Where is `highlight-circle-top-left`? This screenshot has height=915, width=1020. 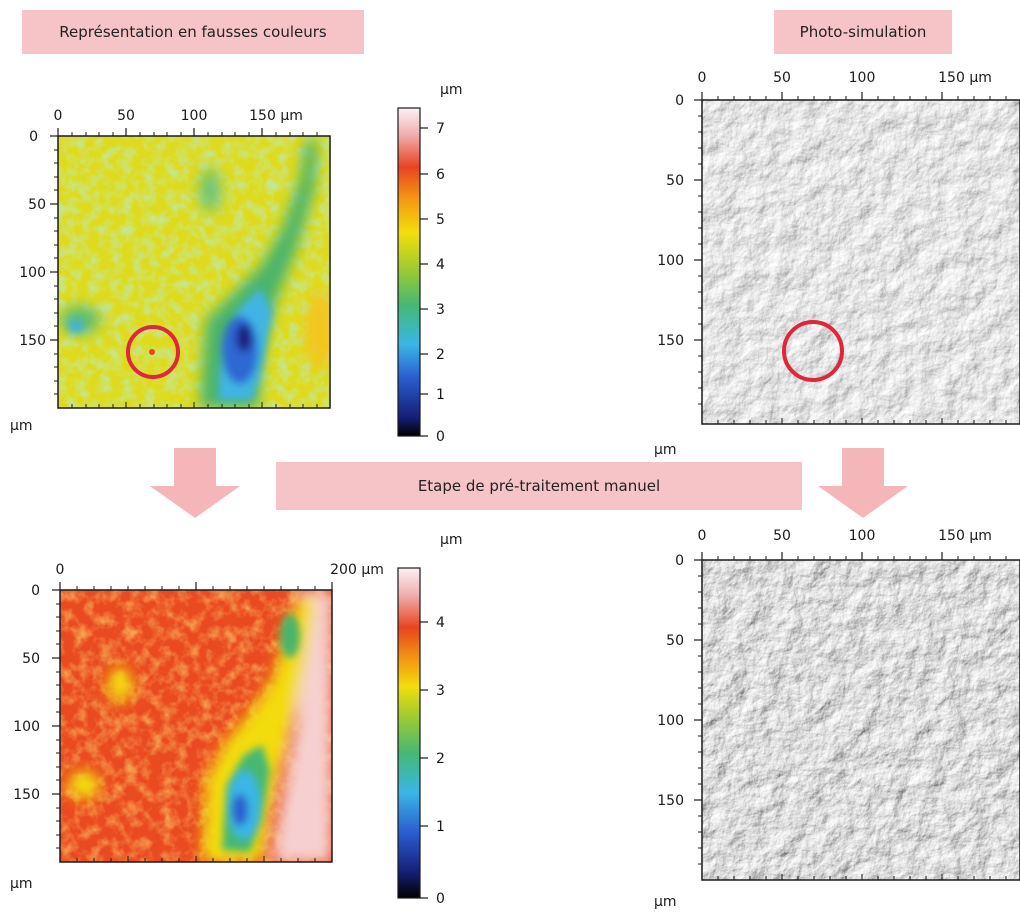 highlight-circle-top-left is located at coordinates (153, 352).